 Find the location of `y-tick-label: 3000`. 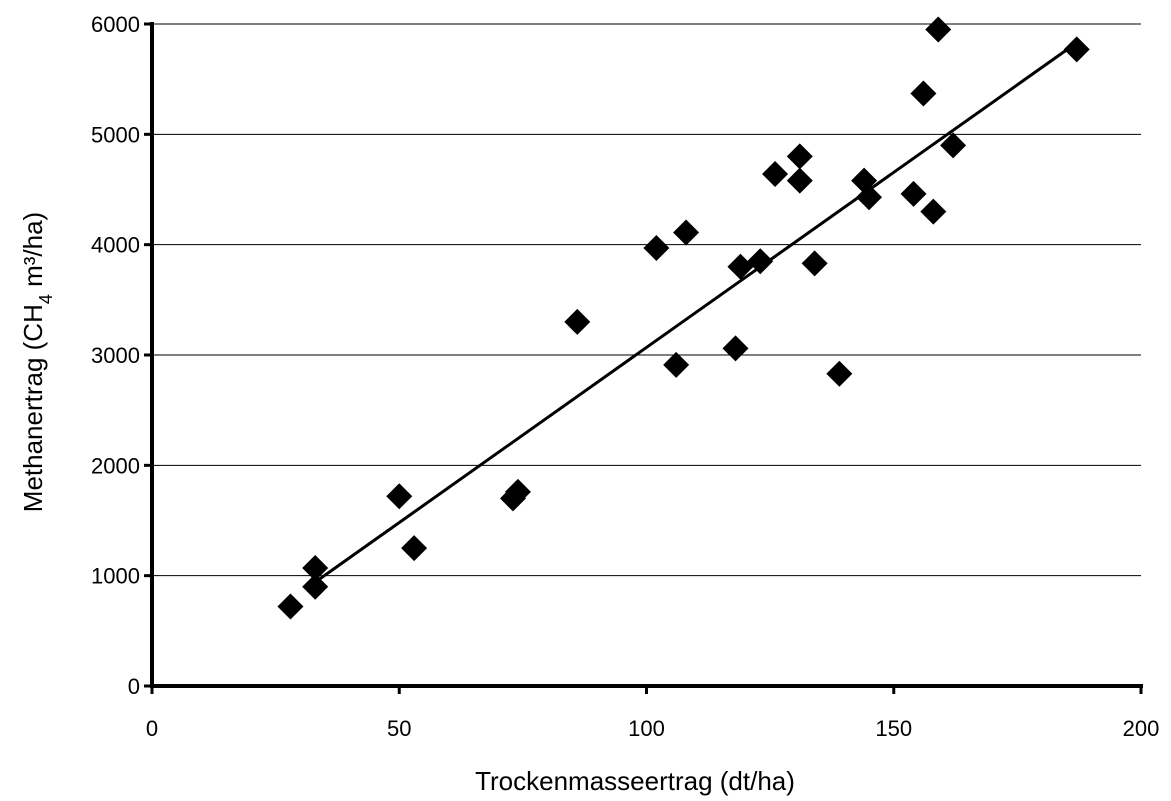

y-tick-label: 3000 is located at coordinates (115, 355).